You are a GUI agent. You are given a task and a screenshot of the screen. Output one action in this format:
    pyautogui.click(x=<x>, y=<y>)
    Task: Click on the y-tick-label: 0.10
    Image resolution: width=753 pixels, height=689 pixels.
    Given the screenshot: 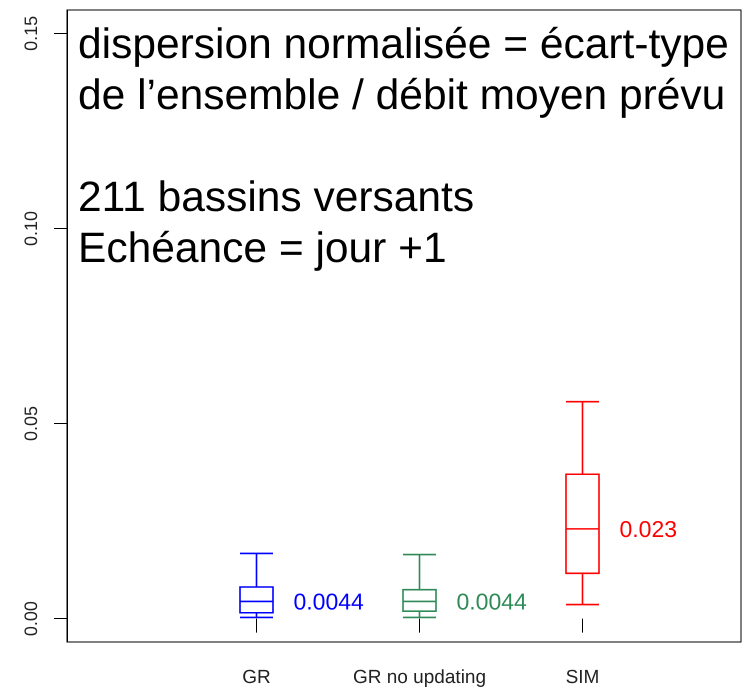 What is the action you would take?
    pyautogui.click(x=31, y=228)
    